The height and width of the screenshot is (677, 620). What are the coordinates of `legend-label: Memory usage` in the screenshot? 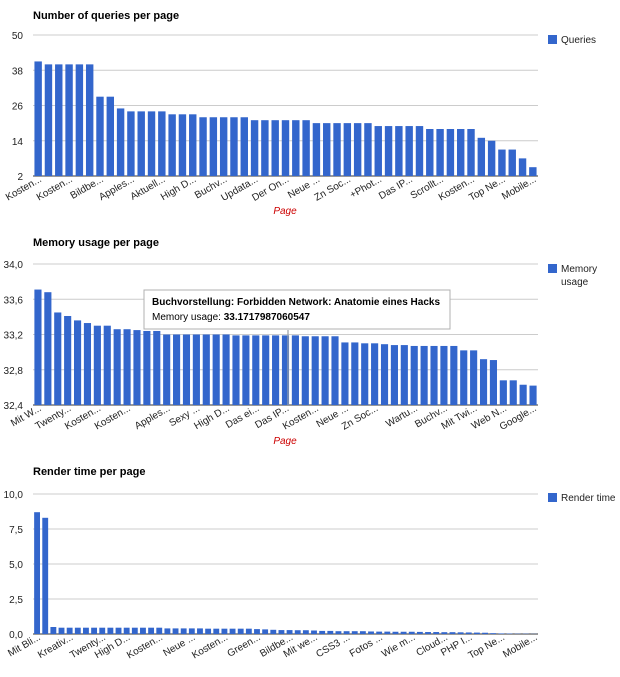 It's located at (579, 276).